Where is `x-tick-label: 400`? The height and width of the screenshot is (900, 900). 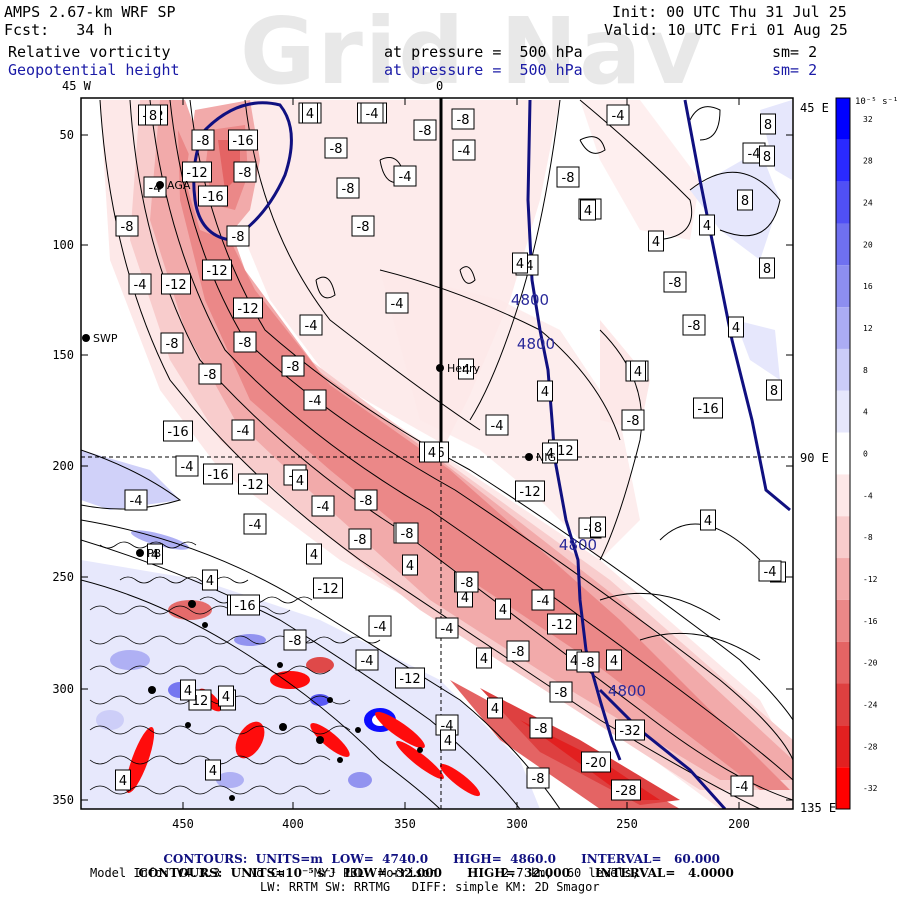
x-tick-label: 400 is located at coordinates (293, 824).